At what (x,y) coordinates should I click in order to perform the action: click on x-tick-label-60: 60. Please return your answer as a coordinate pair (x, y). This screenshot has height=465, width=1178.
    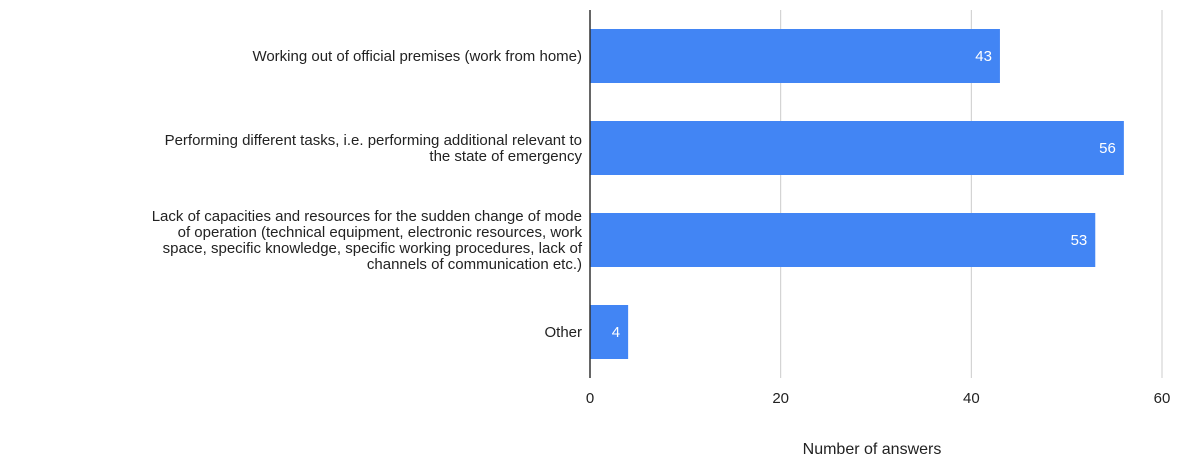
    Looking at the image, I should click on (1162, 398).